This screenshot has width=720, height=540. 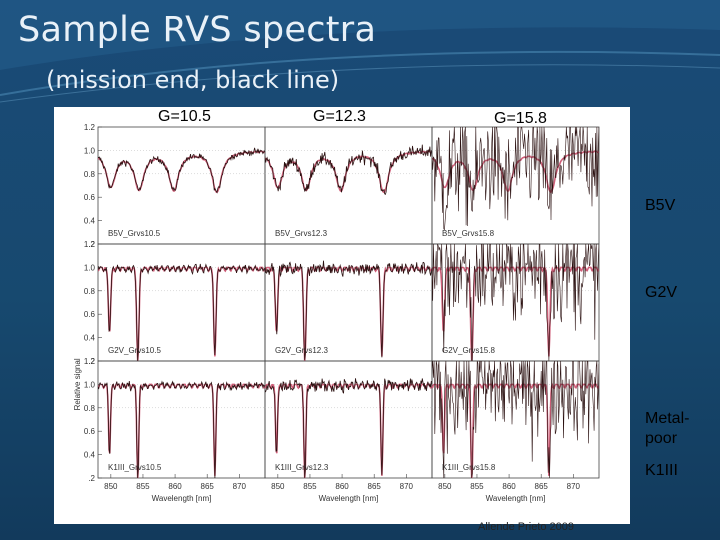 I want to click on y-axis-label: Relative signal, so click(x=77, y=384).